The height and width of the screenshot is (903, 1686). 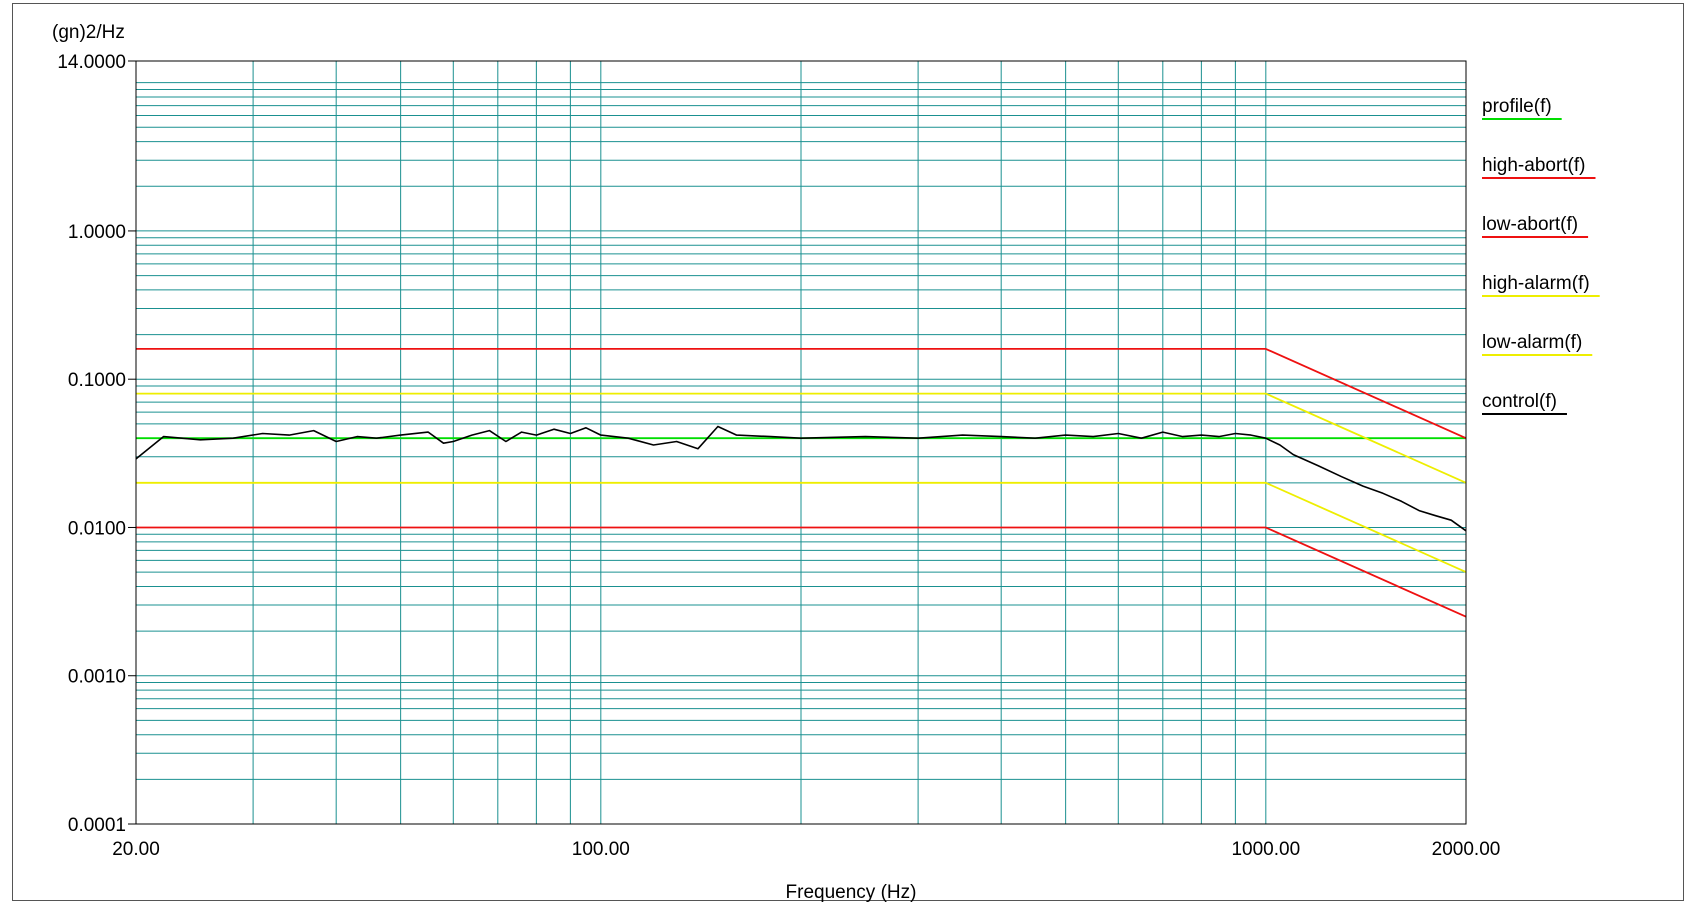 I want to click on series-line-high-abort-f, so click(x=801, y=393).